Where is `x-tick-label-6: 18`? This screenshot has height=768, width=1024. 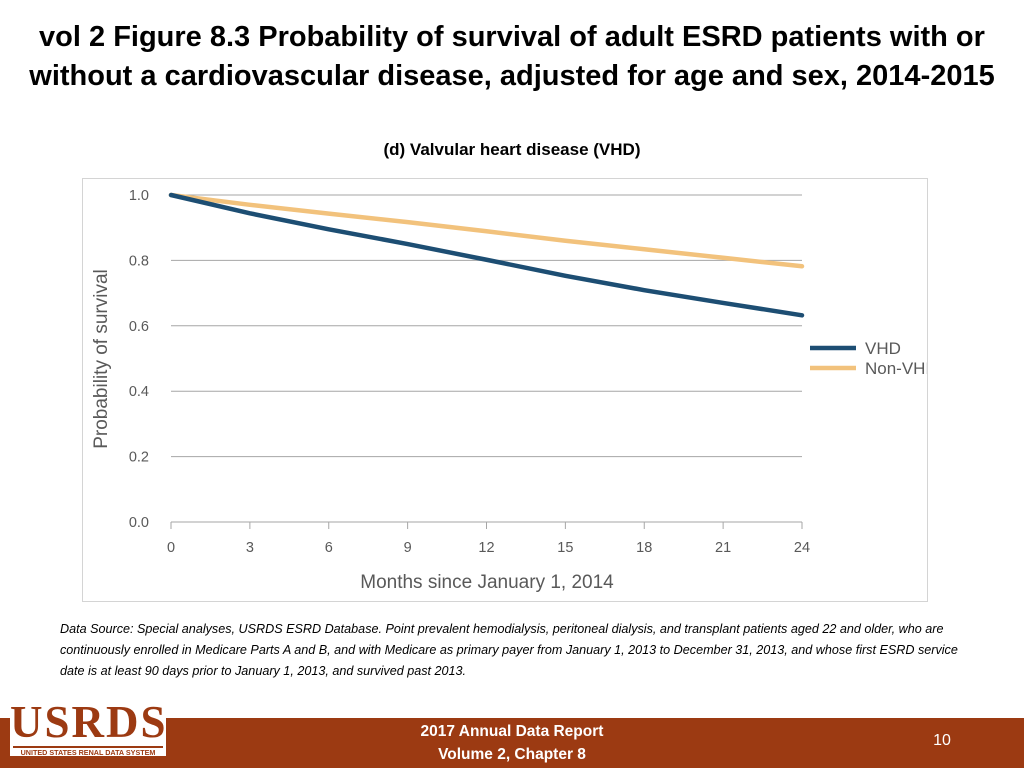 x-tick-label-6: 18 is located at coordinates (644, 548).